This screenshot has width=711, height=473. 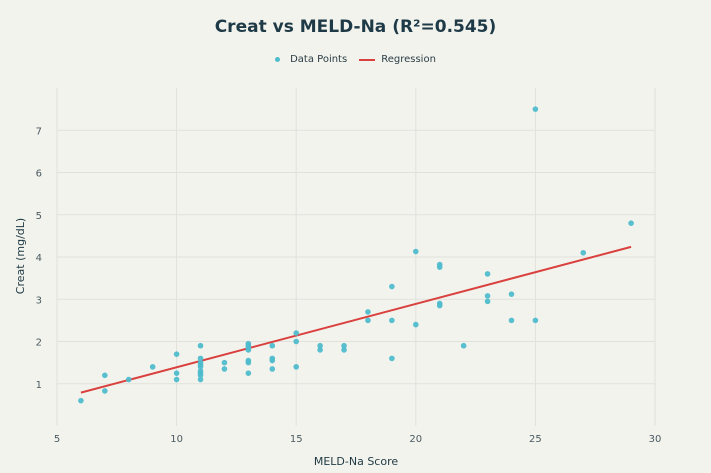 I want to click on x-tick-label: 20, so click(x=415, y=439).